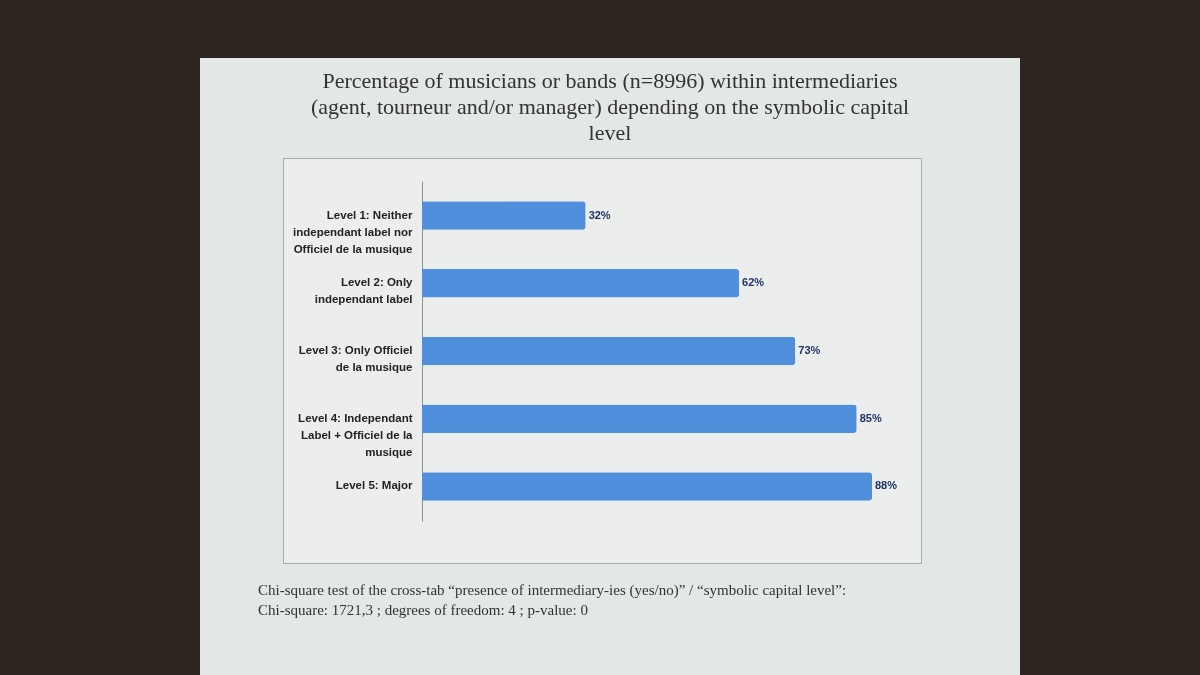 The height and width of the screenshot is (675, 1200). What do you see at coordinates (355, 358) in the screenshot?
I see `y-tick-label: Level 3: Only Officiel de la musique` at bounding box center [355, 358].